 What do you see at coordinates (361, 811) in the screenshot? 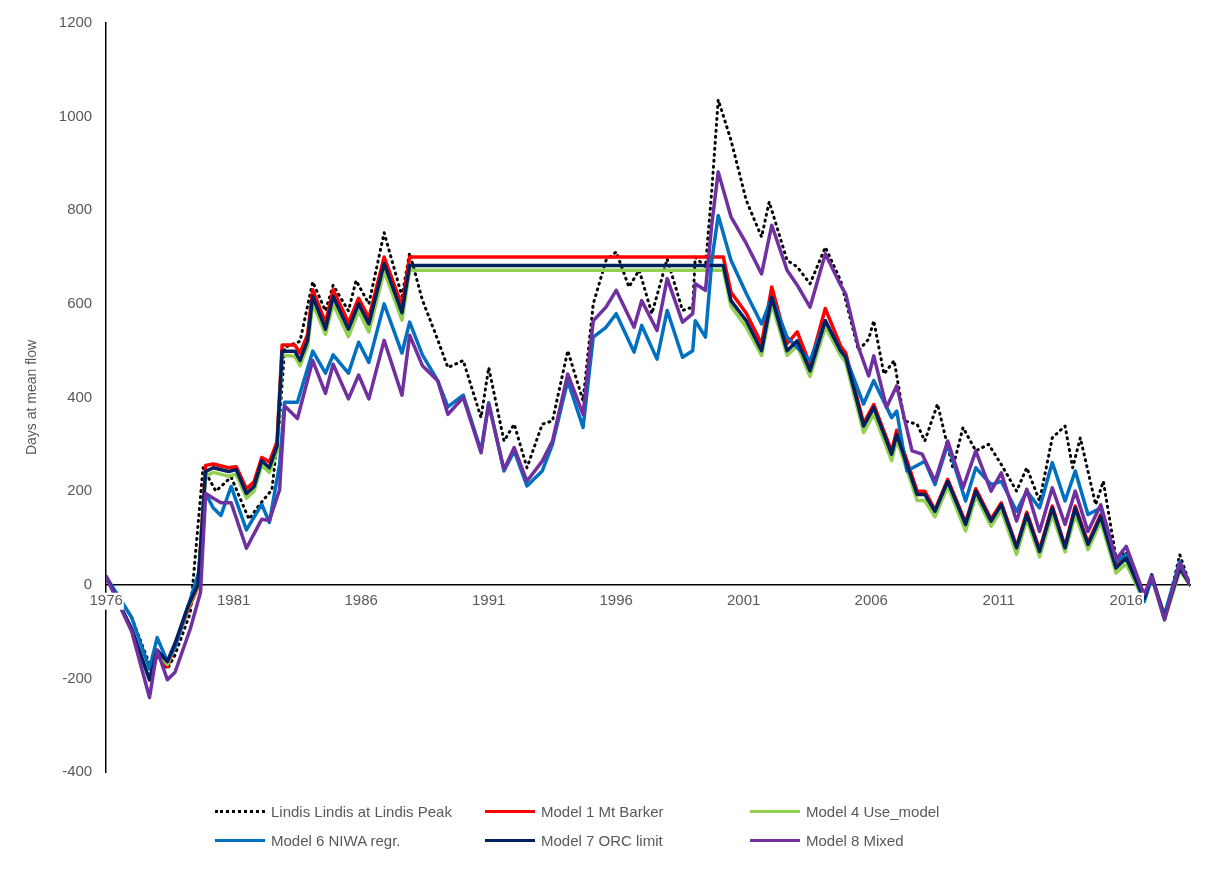
I see `legend-label: Lindis Lindis at Lindis Peak` at bounding box center [361, 811].